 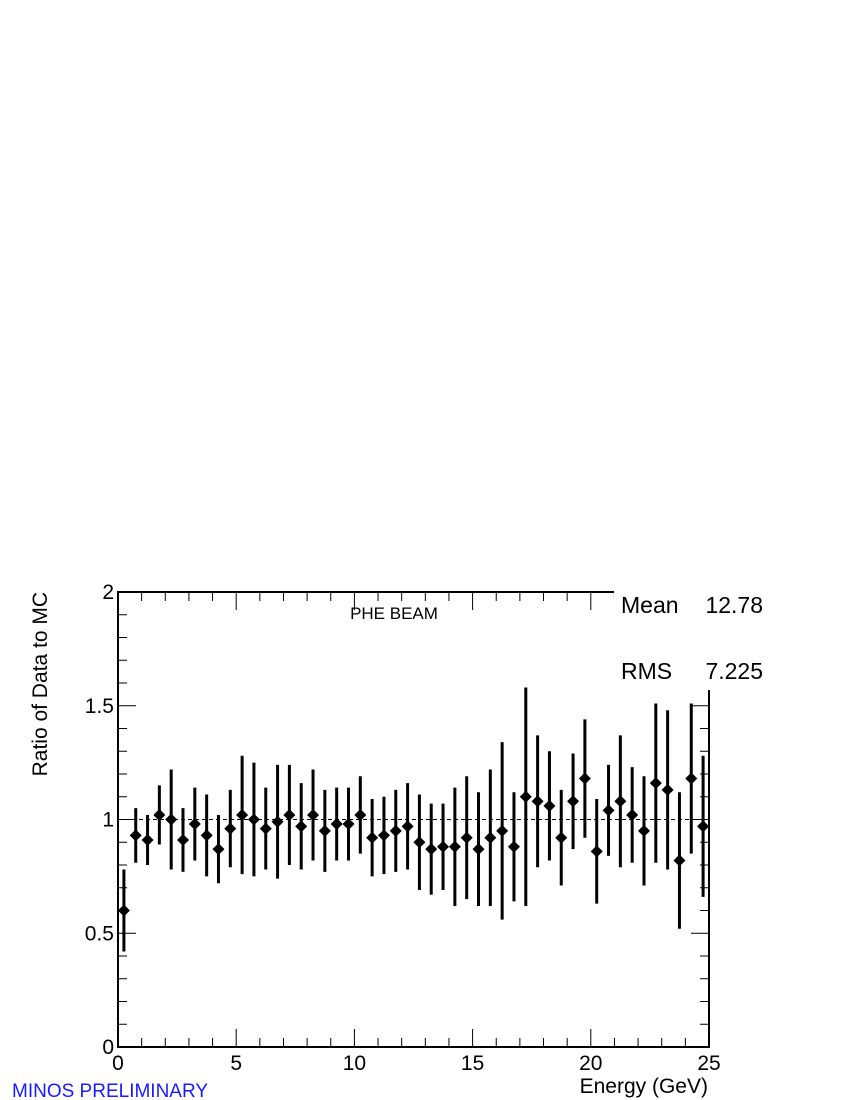 I want to click on x-axis-title: Energy (GeV), so click(x=644, y=1086).